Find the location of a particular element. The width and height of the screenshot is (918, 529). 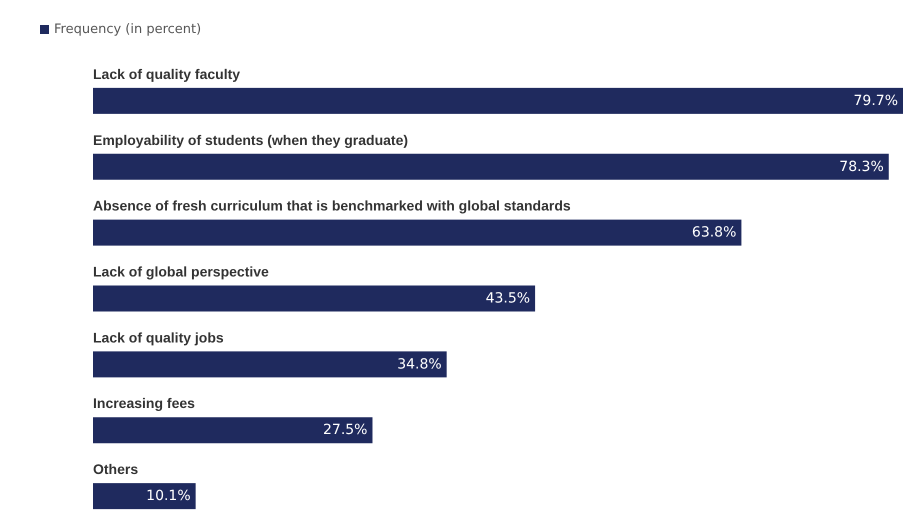

data-label: 78.3% is located at coordinates (861, 166).